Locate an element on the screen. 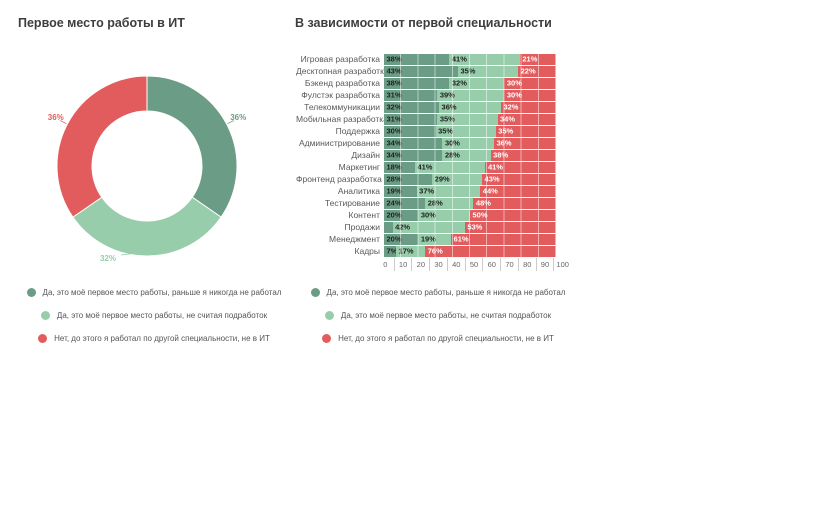 The width and height of the screenshot is (819, 528). bar-segment-series-0: 18% is located at coordinates (399, 167).